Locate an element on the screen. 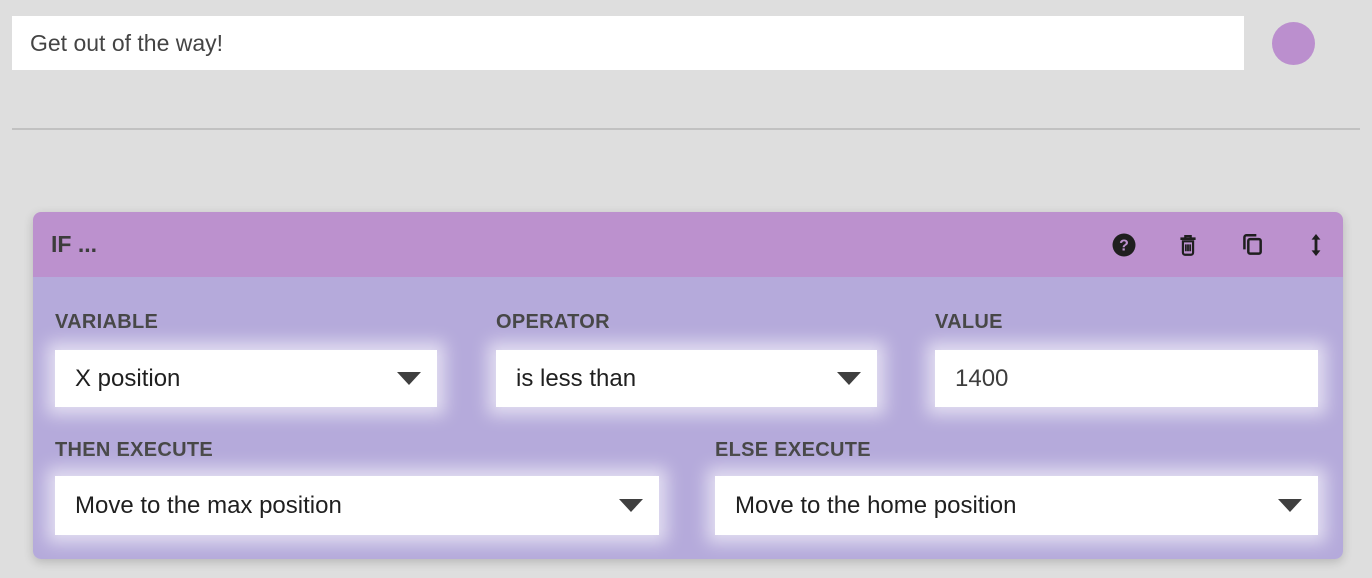  delete-icon is located at coordinates (1188, 245).